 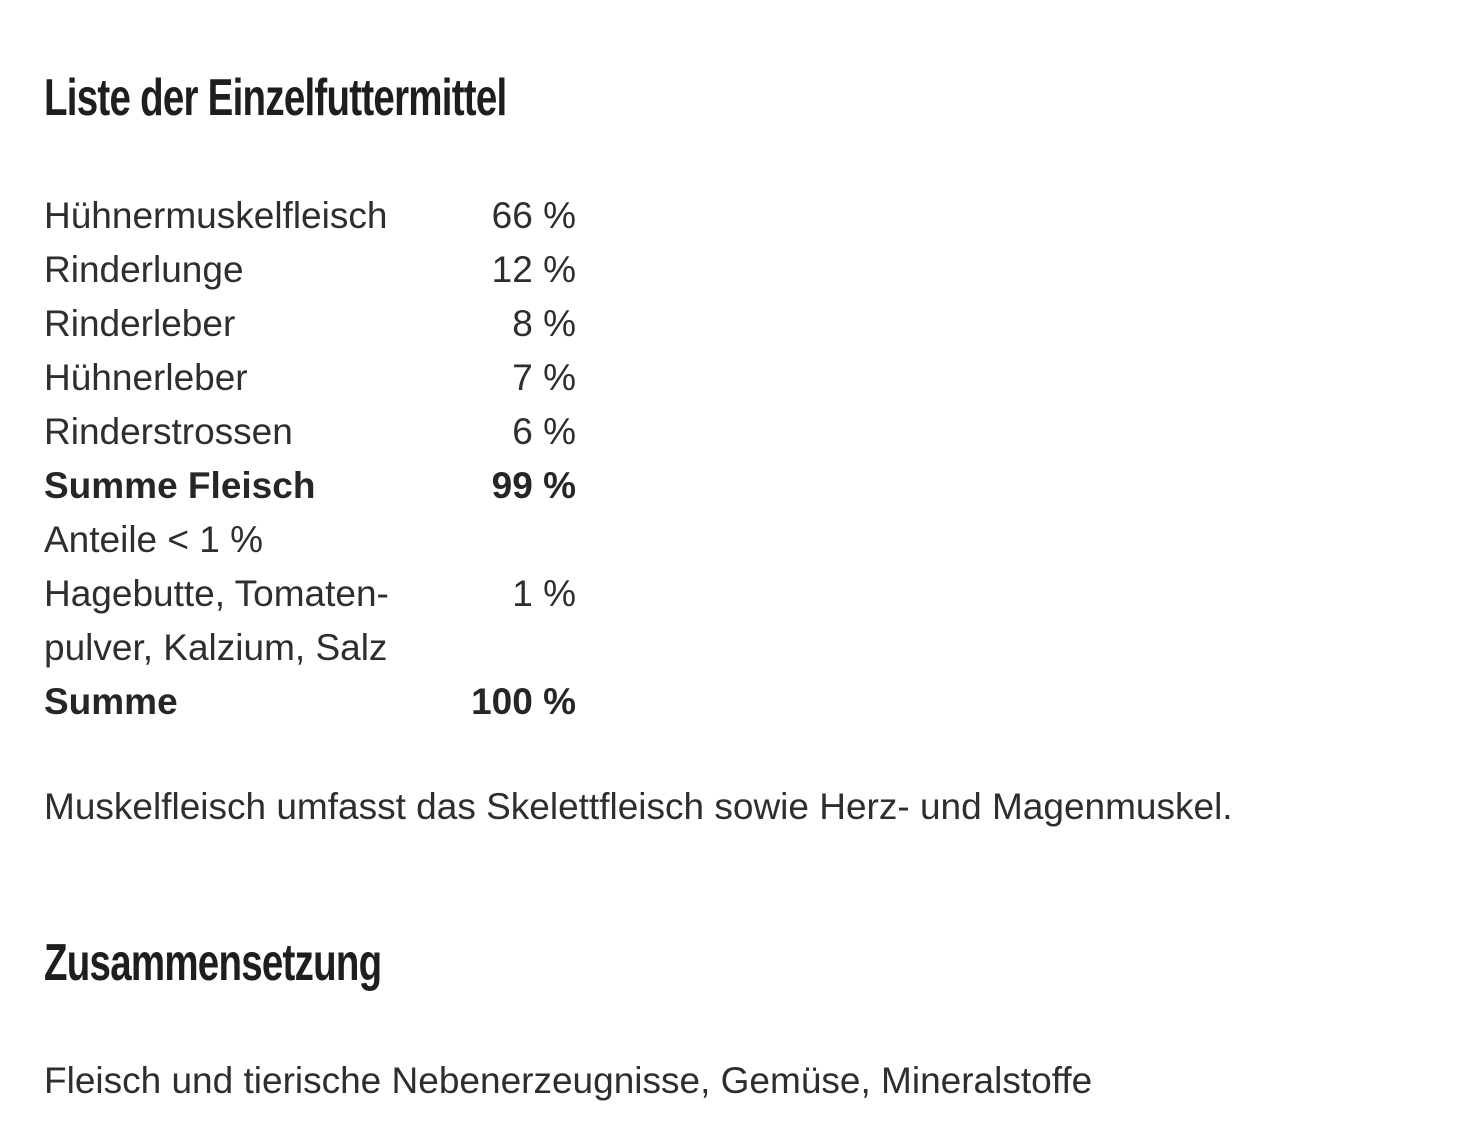 I want to click on minor-ingredients-line: Anteile < 1 %, so click(x=154, y=539).